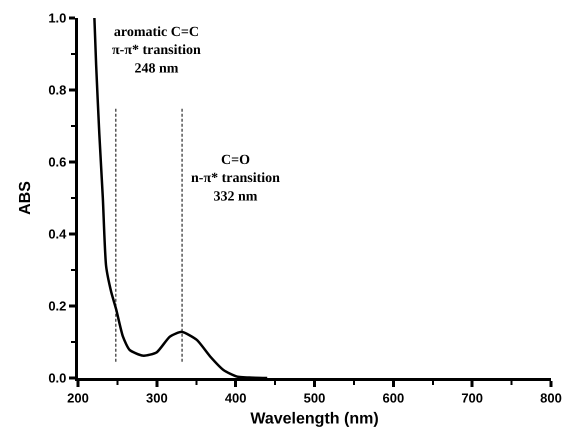 This screenshot has width=565, height=436. What do you see at coordinates (58, 234) in the screenshot?
I see `y-tick-label: 0.4` at bounding box center [58, 234].